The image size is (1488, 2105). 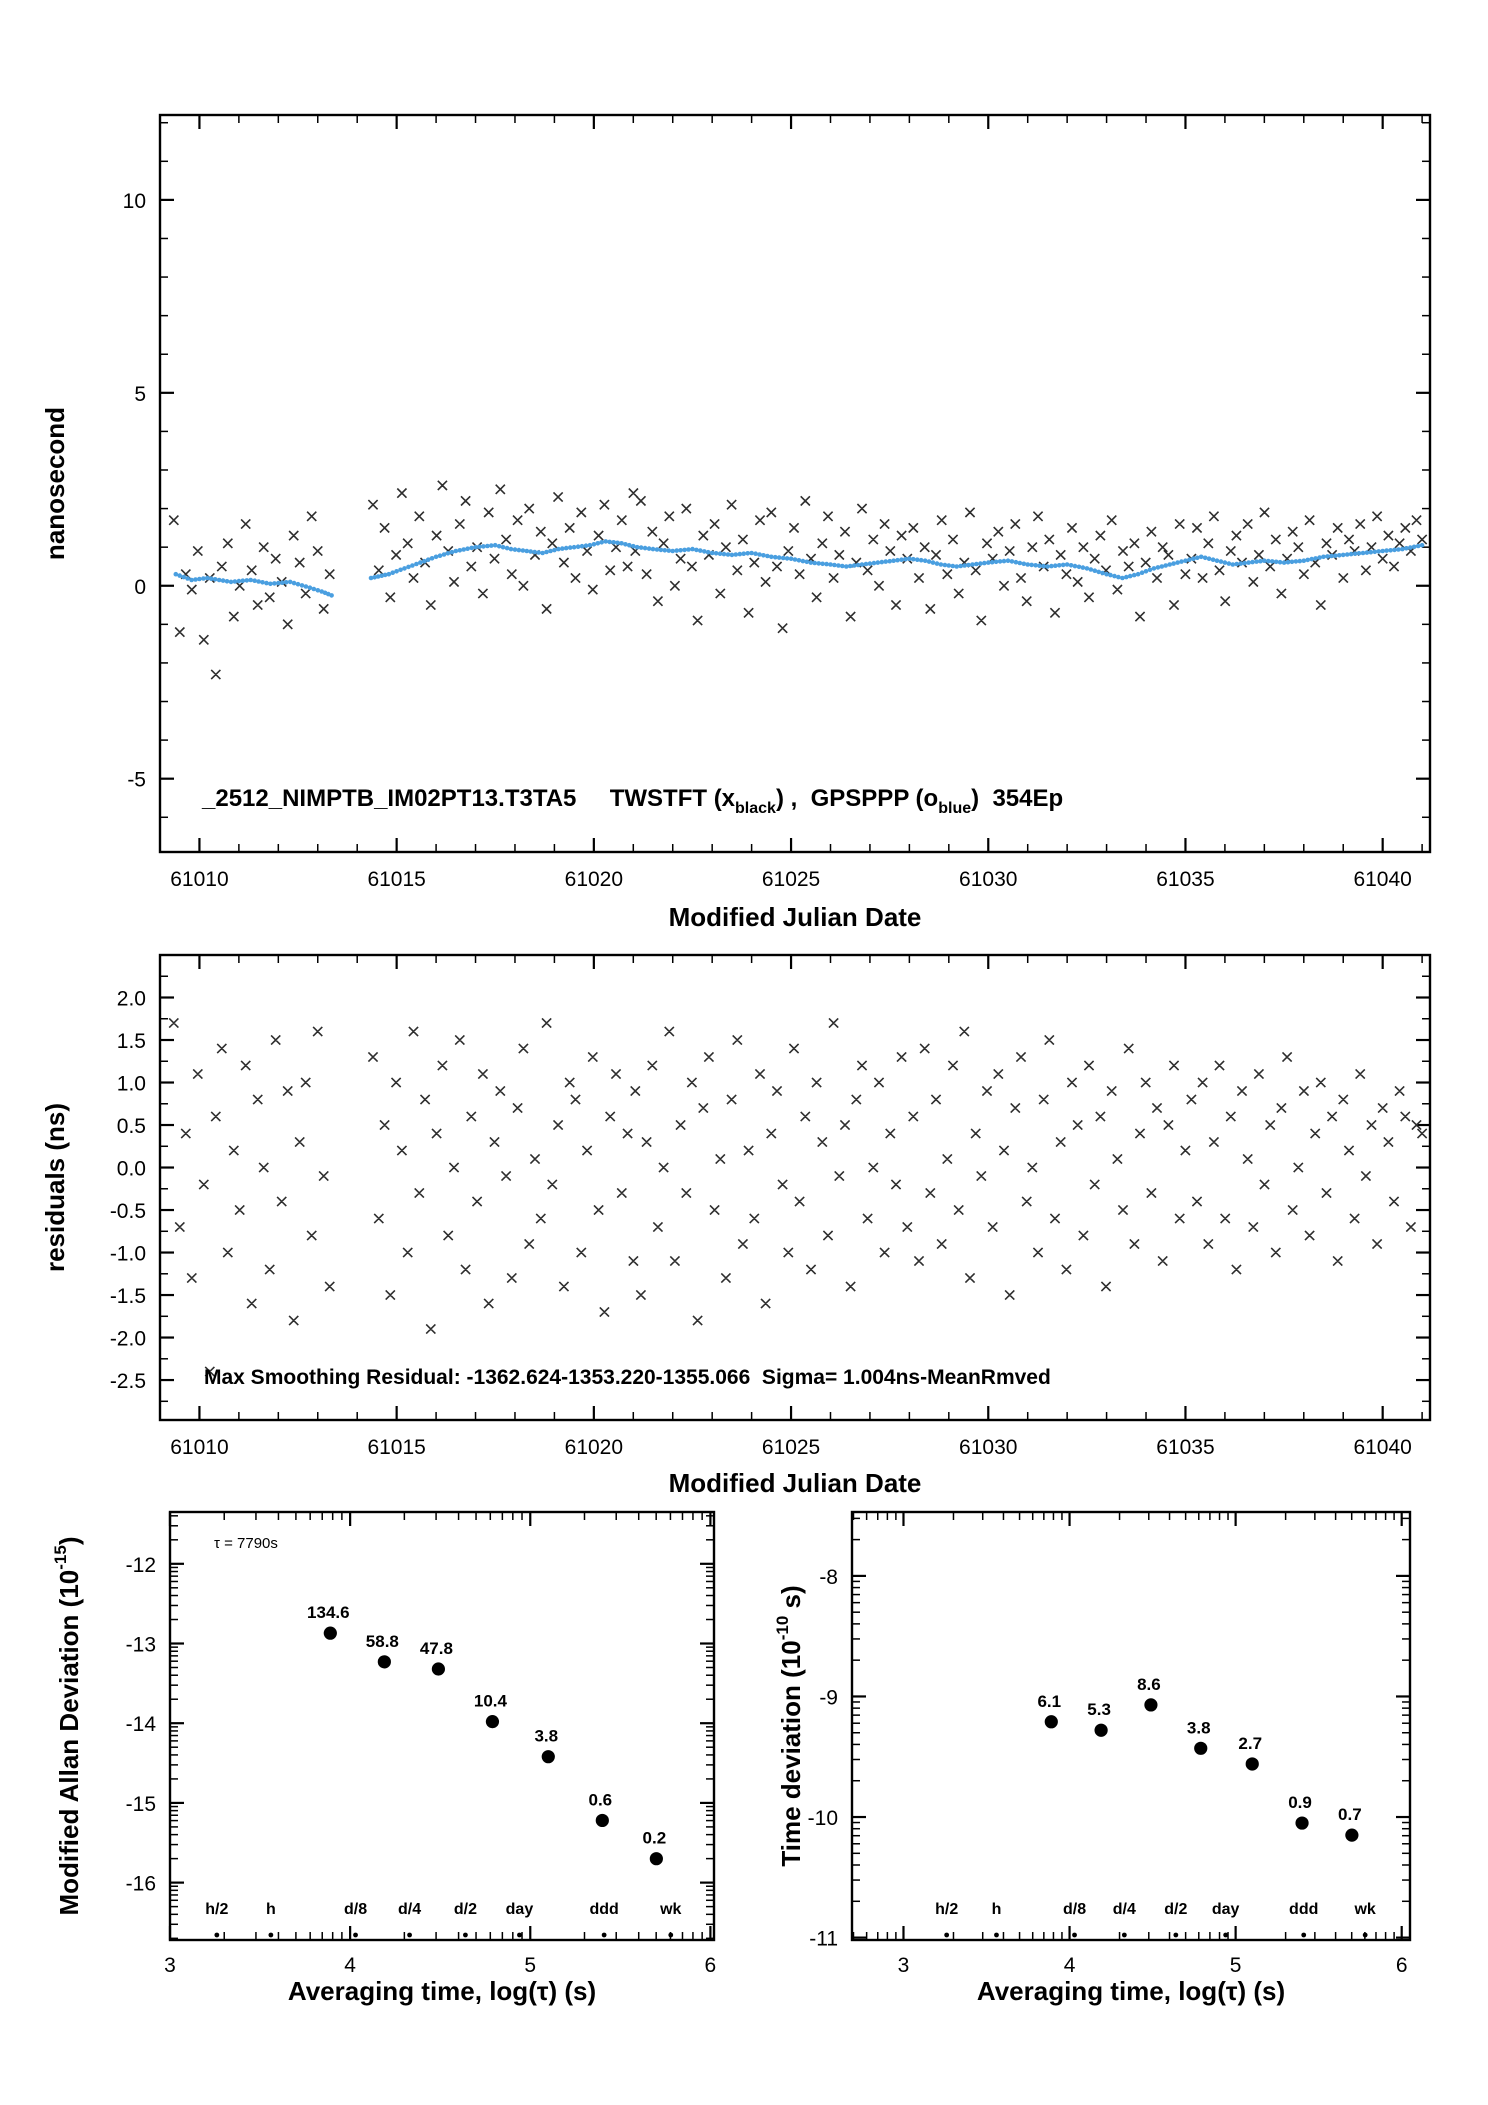 What do you see at coordinates (436, 1648) in the screenshot?
I see `svg-text: 47.8` at bounding box center [436, 1648].